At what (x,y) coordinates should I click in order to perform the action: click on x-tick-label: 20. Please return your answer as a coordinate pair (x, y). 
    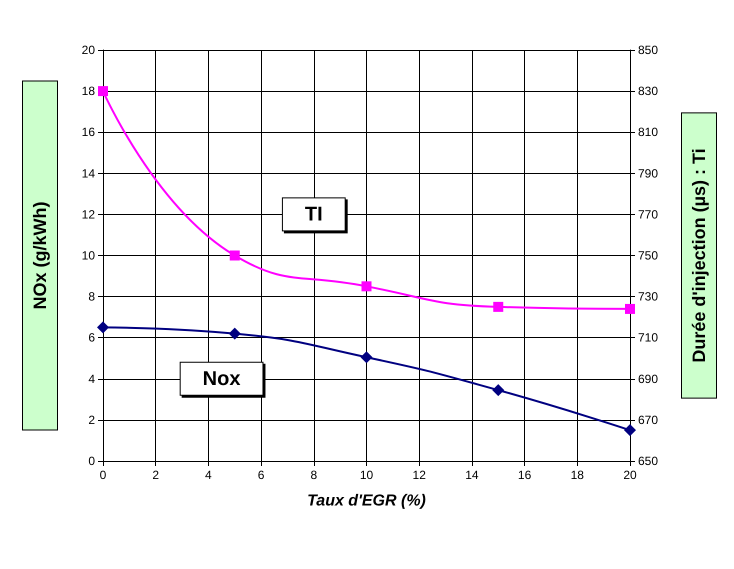
    Looking at the image, I should click on (630, 475).